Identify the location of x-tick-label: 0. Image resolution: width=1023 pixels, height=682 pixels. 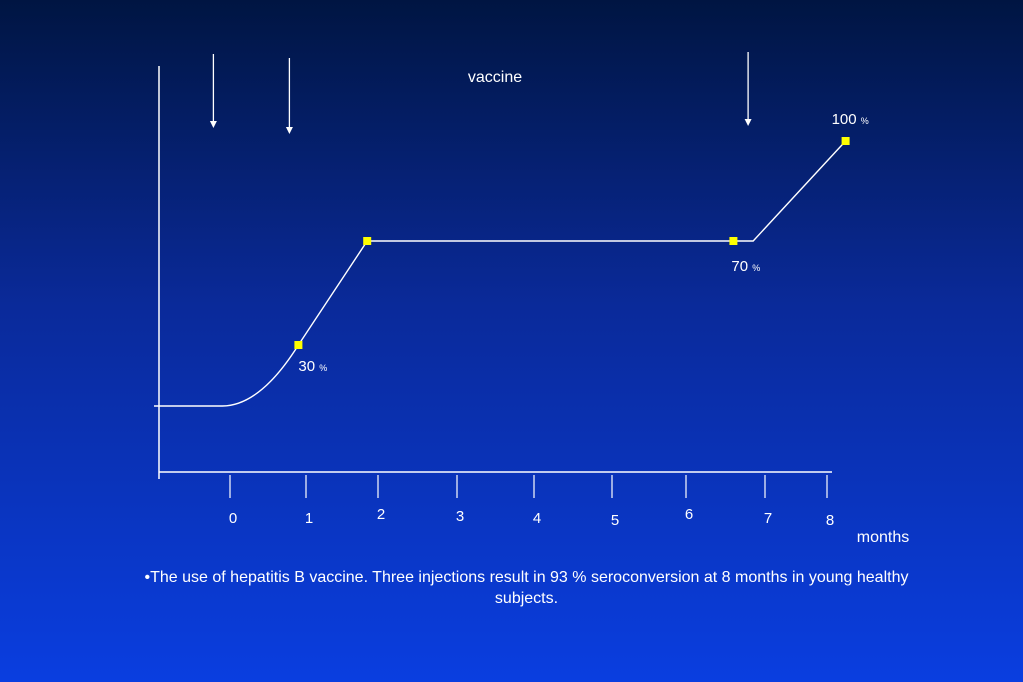
(233, 518).